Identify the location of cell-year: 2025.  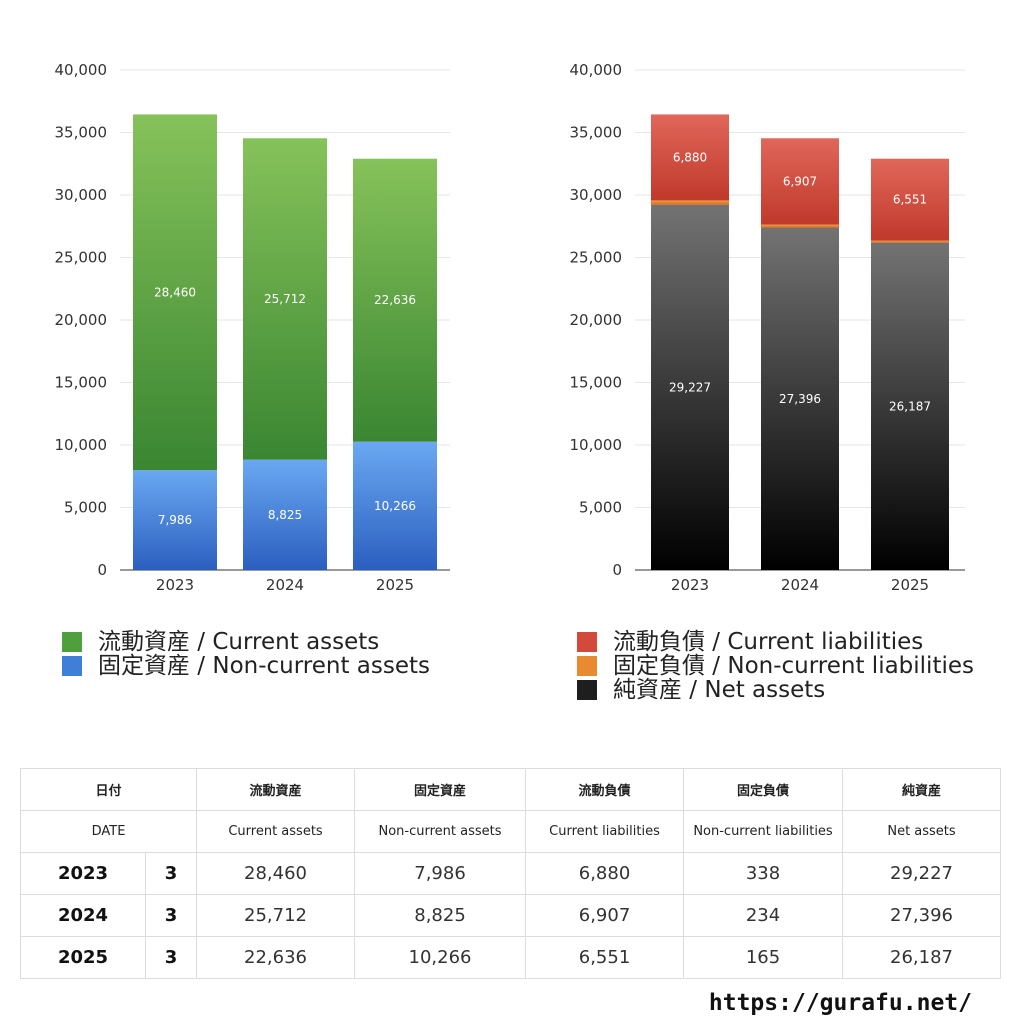
(83, 957).